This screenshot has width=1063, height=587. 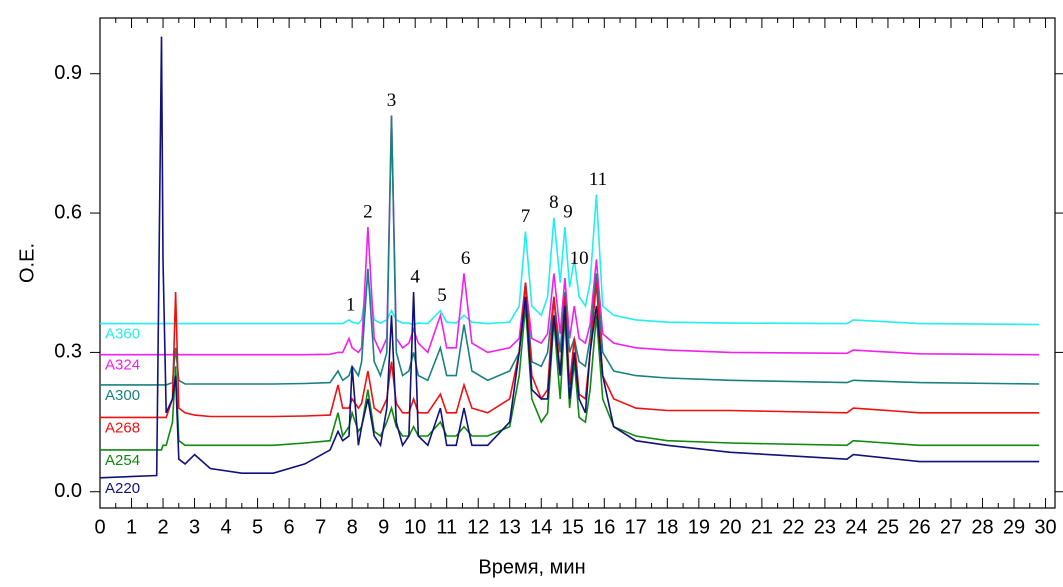 I want to click on x-tick-label: 10, so click(x=415, y=527).